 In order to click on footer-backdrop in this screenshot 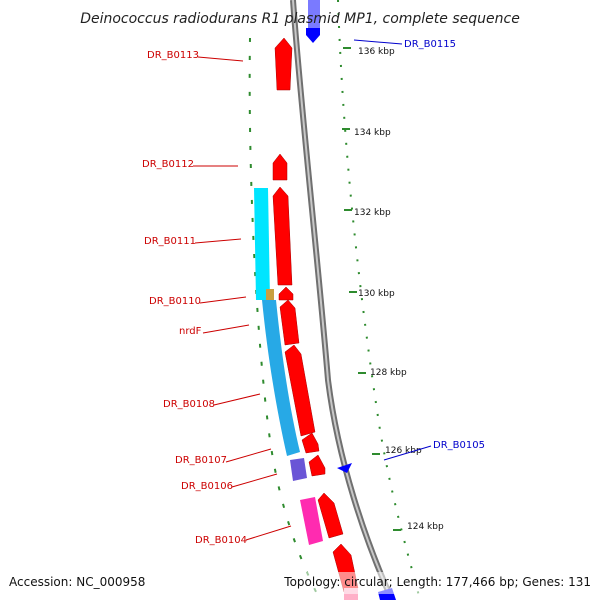, I will do `click(300, 583)`.